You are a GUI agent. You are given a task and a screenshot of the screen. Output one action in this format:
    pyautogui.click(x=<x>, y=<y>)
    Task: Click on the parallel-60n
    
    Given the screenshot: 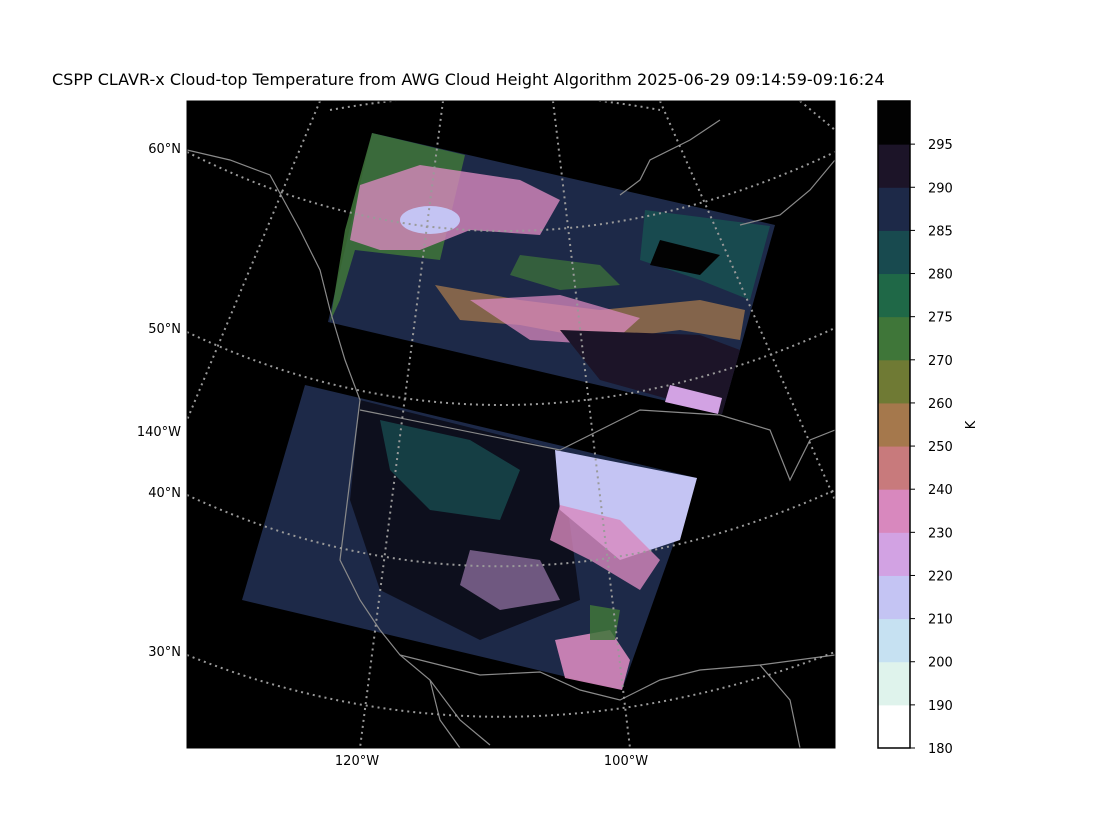 What is the action you would take?
    pyautogui.click(x=511, y=191)
    